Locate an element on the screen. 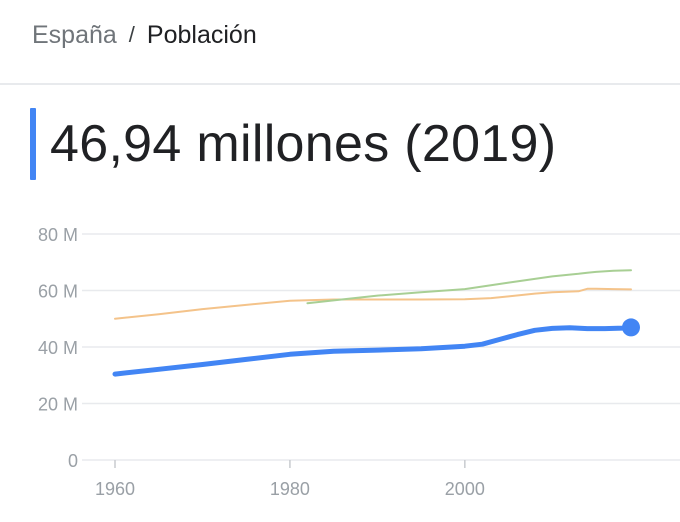 This screenshot has width=680, height=522. headline: 46,94 millones (2019) is located at coordinates (293, 144).